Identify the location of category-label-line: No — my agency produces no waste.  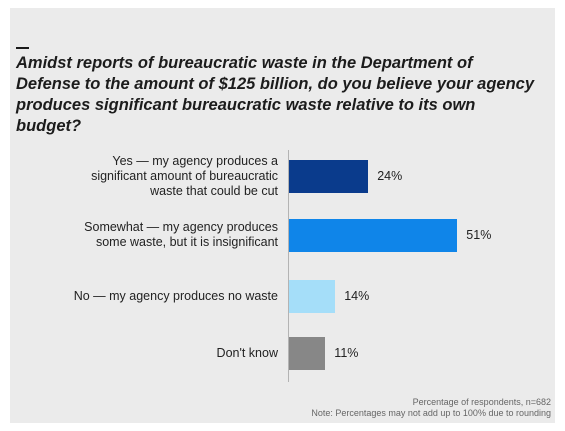
(175, 295).